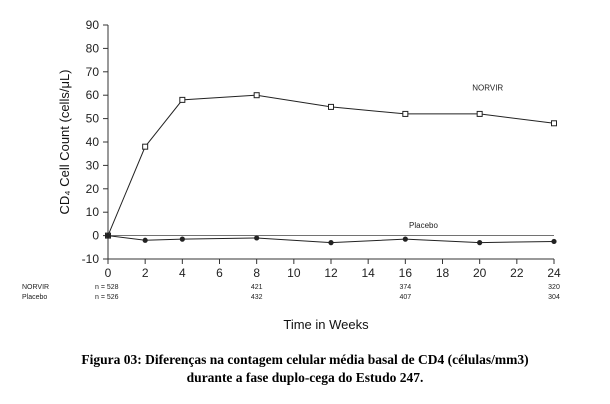 This screenshot has width=610, height=404. Describe the element at coordinates (35, 287) in the screenshot. I see `n-table-row-label: NORVIR` at that location.